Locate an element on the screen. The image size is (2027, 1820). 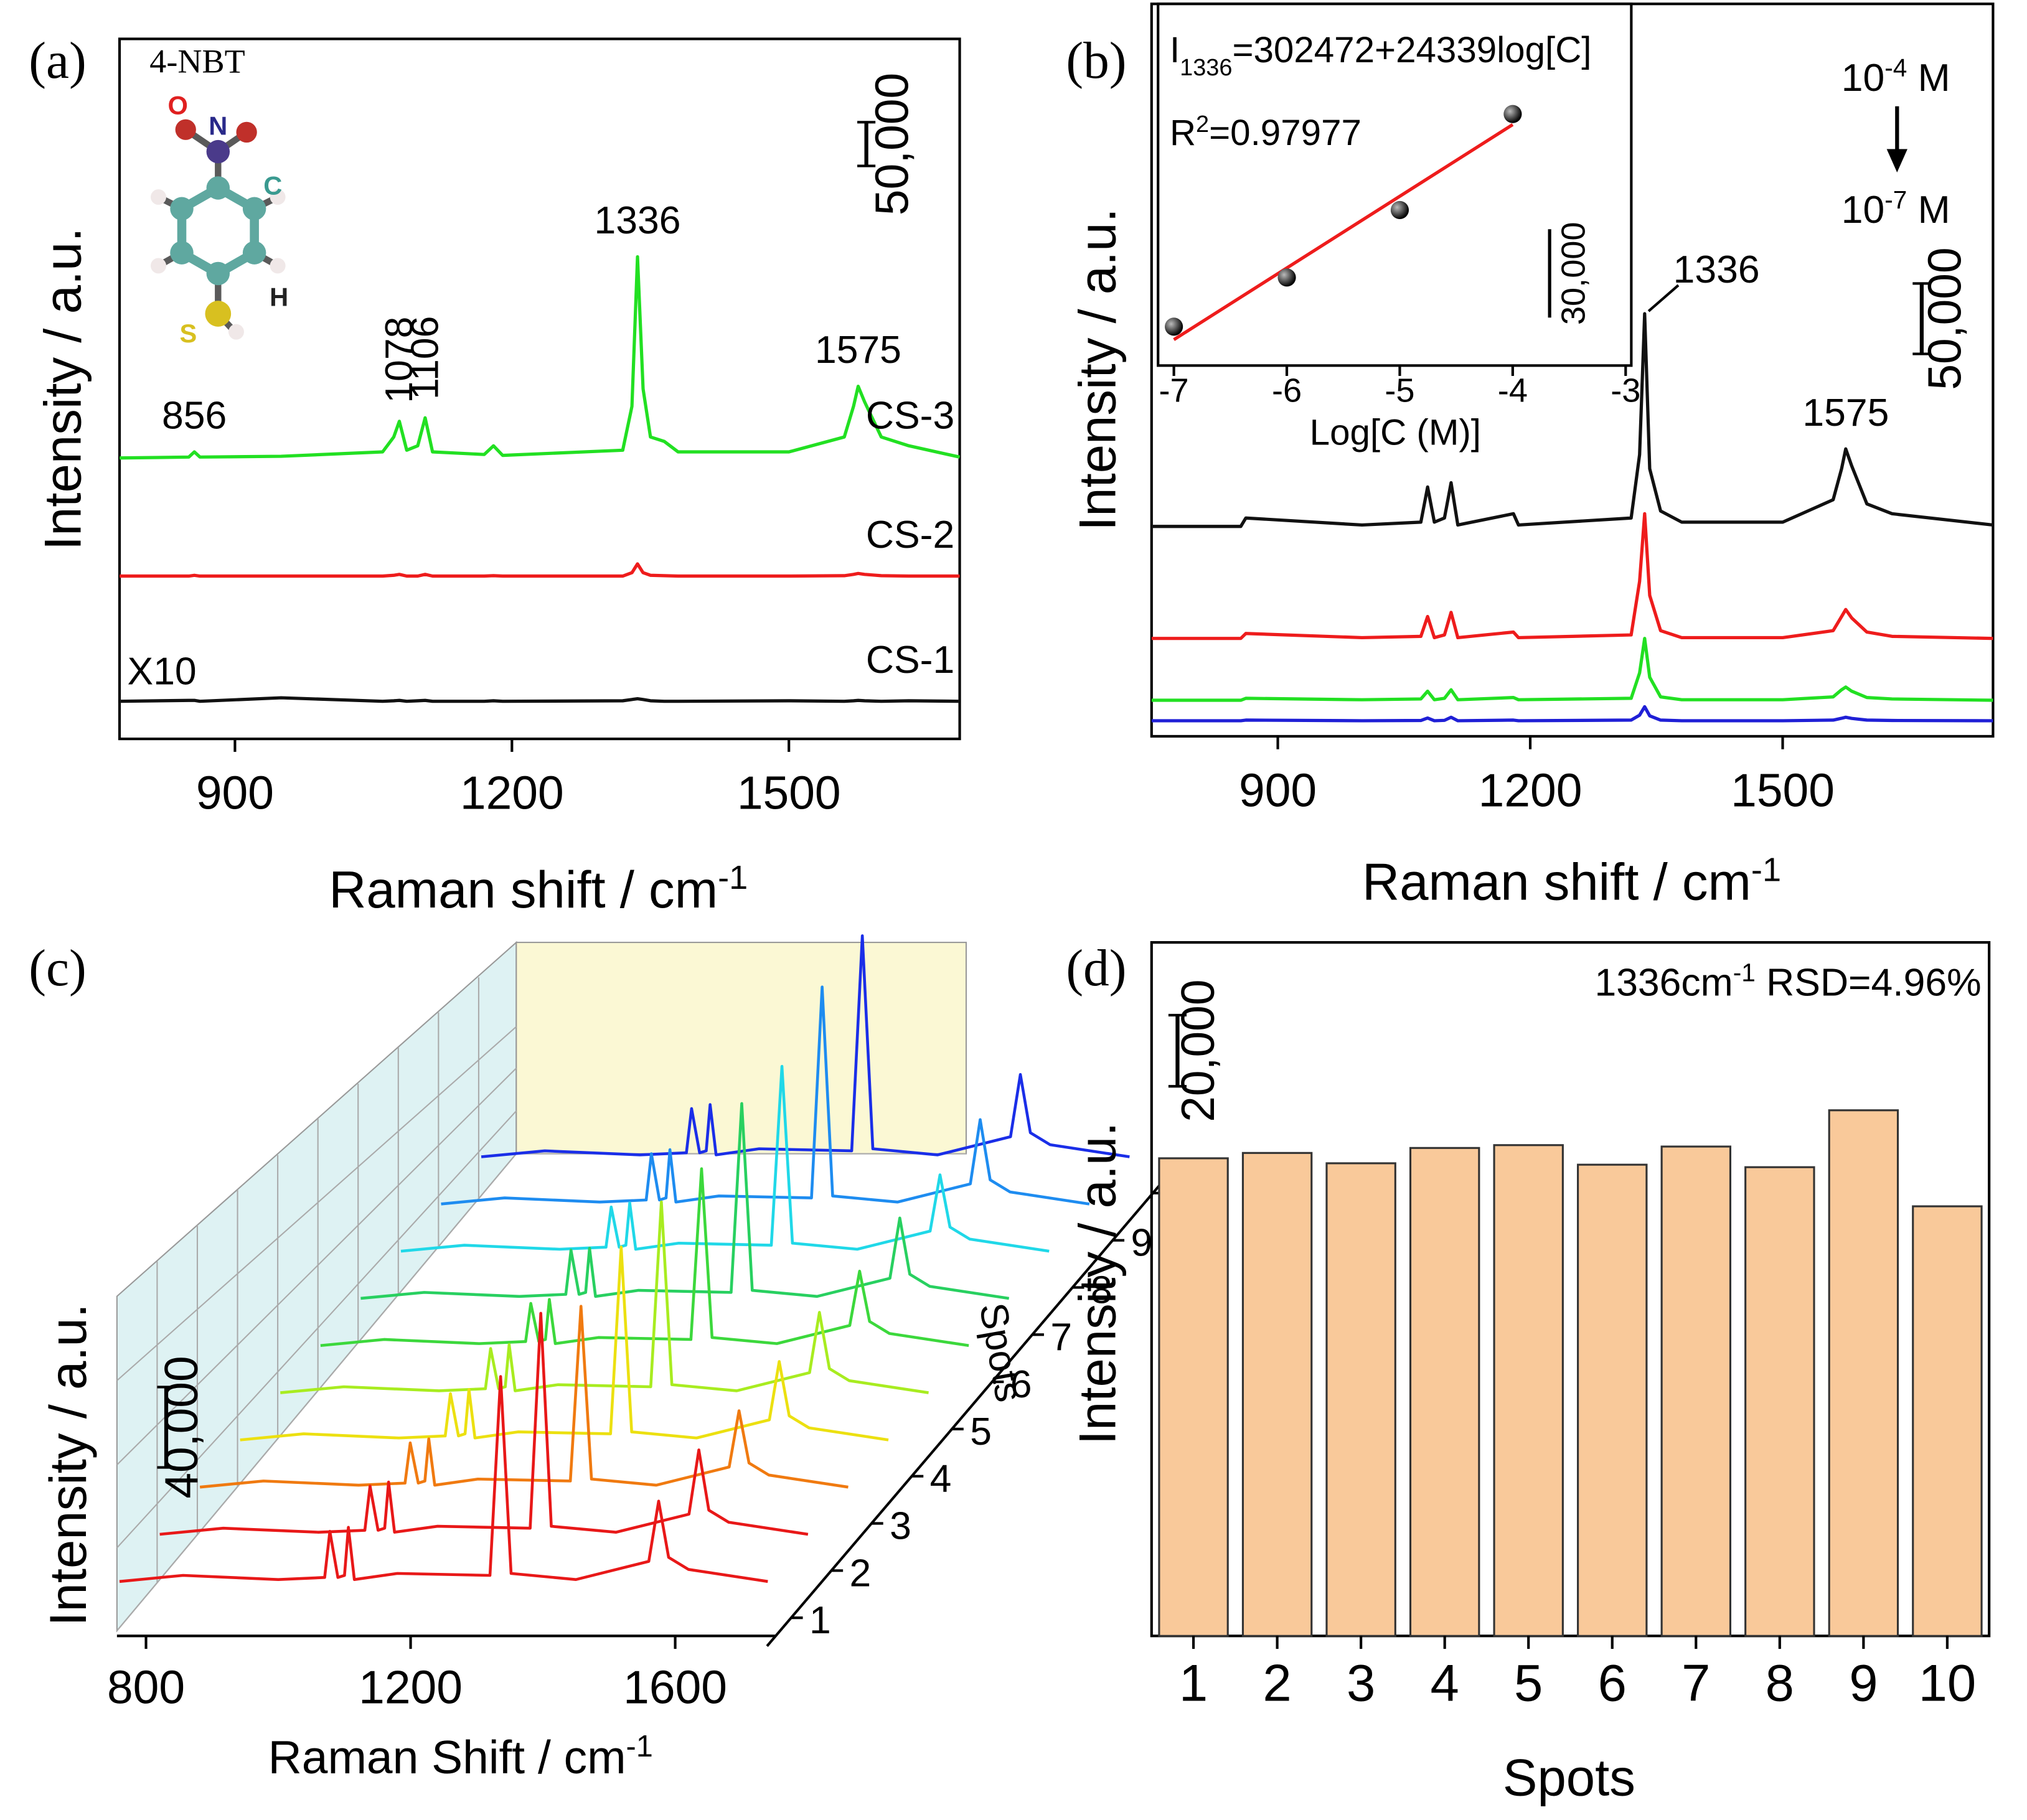
z-tick-label: 5 is located at coordinates (981, 1431).